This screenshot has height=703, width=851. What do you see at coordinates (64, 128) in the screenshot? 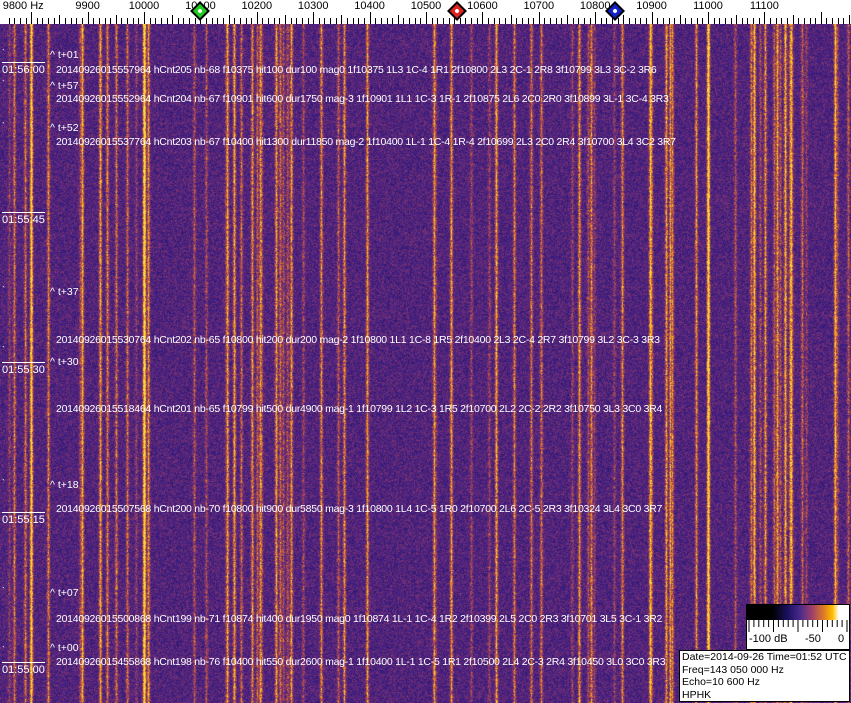
I see `event-relative-time: ^ t+52` at bounding box center [64, 128].